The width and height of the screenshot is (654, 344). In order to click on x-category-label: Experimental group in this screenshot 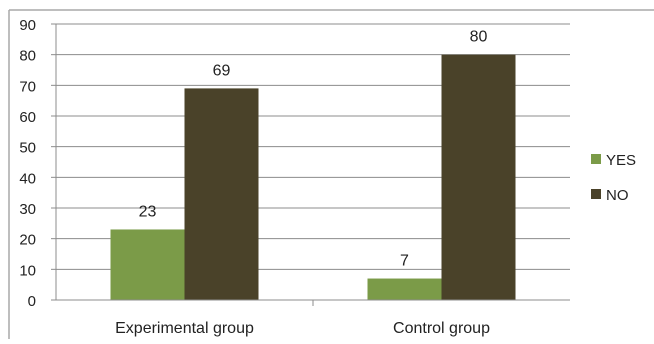, I will do `click(184, 328)`.